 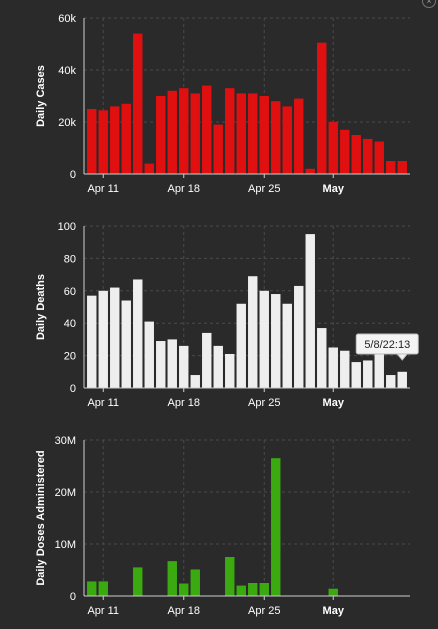 What do you see at coordinates (70, 324) in the screenshot?
I see `y-tick-label: 40` at bounding box center [70, 324].